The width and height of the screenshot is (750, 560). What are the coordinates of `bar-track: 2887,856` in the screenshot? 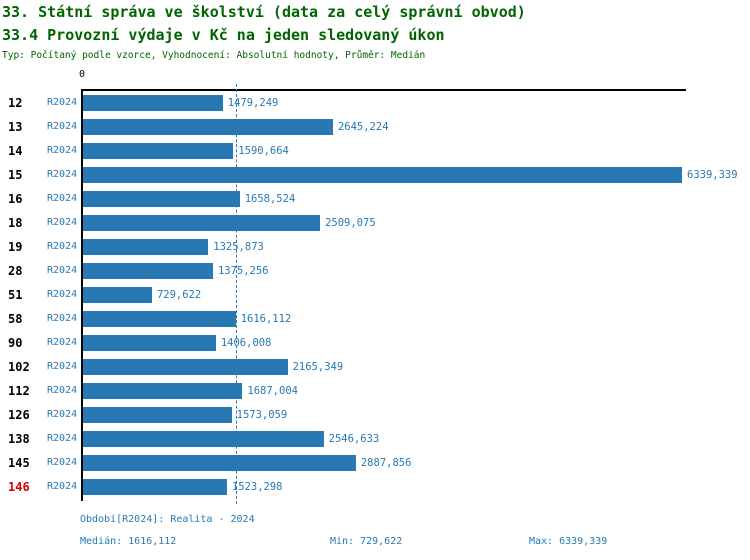 It's located at (382, 463).